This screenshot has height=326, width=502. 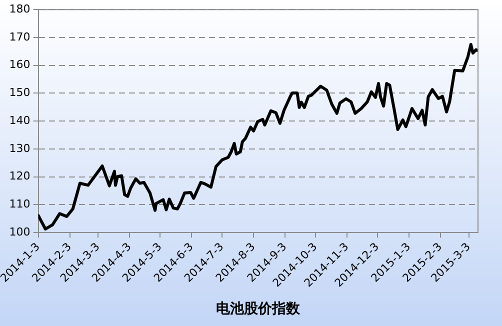 What do you see at coordinates (19, 93) in the screenshot?
I see `y-tick-label: 150` at bounding box center [19, 93].